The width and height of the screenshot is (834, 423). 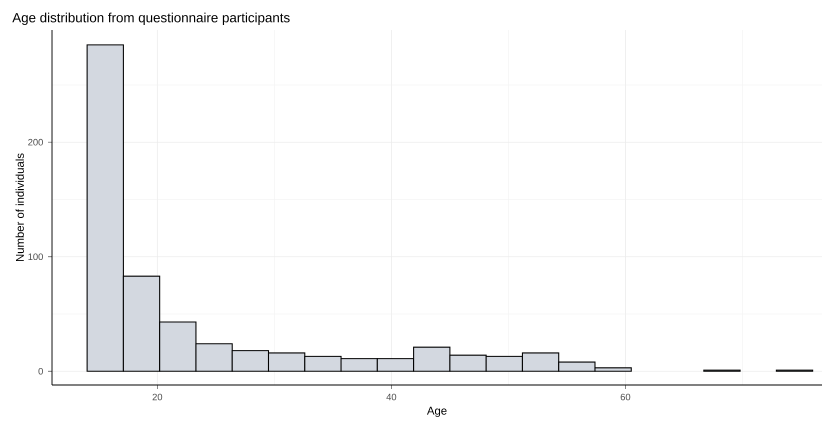 I want to click on y-axis-title: Number of individuals, so click(x=20, y=207).